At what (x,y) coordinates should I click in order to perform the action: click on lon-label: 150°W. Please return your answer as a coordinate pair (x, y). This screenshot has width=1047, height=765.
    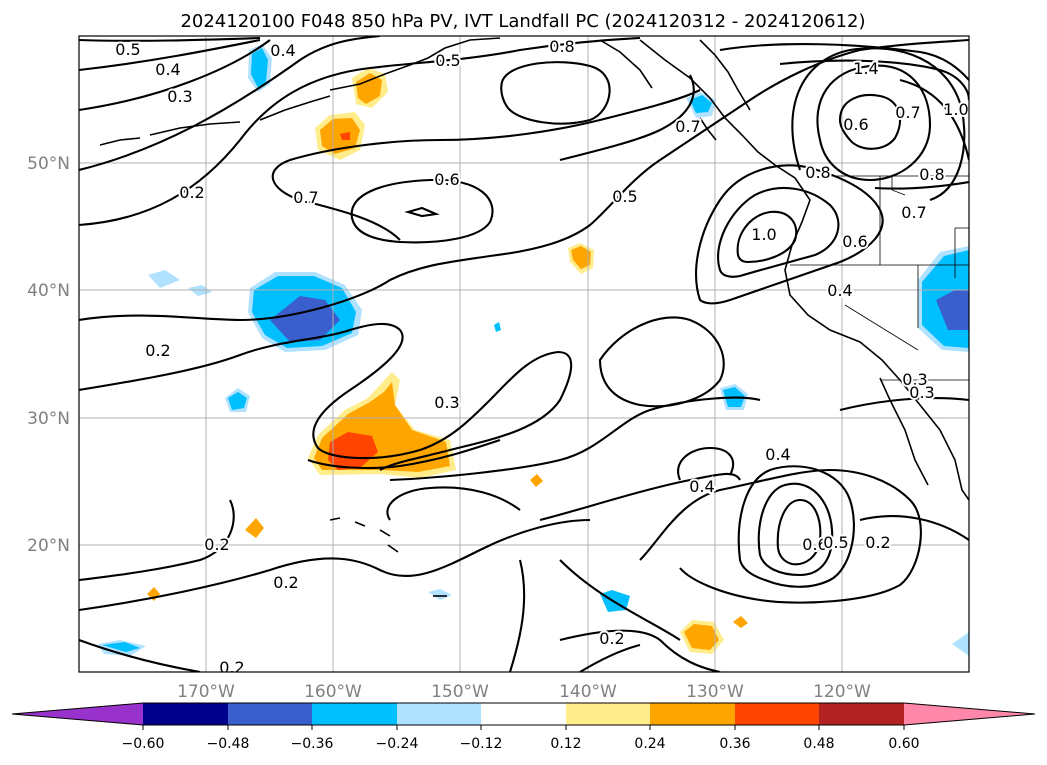
    Looking at the image, I should click on (460, 692).